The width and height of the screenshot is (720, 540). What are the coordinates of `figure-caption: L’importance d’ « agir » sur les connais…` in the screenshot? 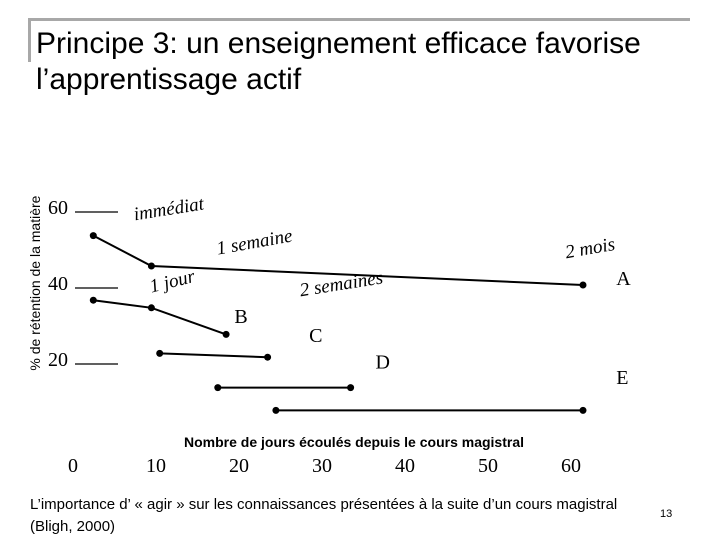 It's located at (324, 515).